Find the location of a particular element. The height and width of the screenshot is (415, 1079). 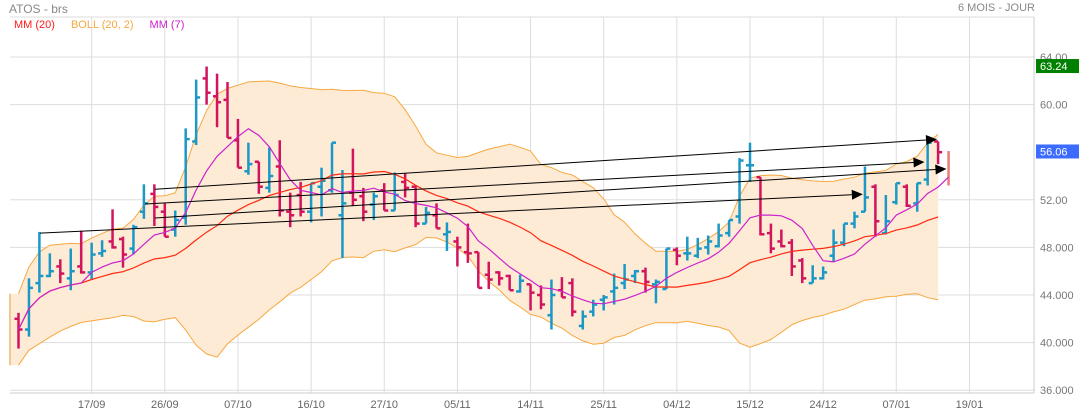

period-selector: 6 MOIS - JOUR is located at coordinates (996, 8).